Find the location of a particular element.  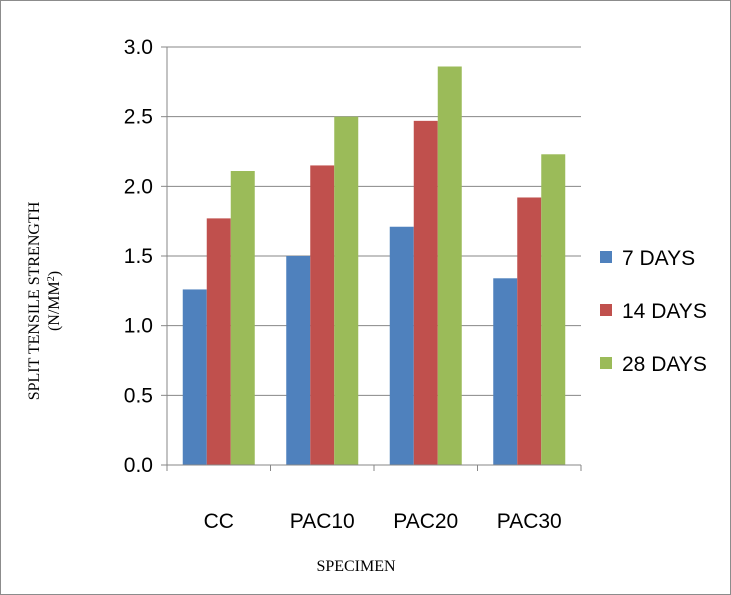

bar-pac30-28-days is located at coordinates (553, 309).